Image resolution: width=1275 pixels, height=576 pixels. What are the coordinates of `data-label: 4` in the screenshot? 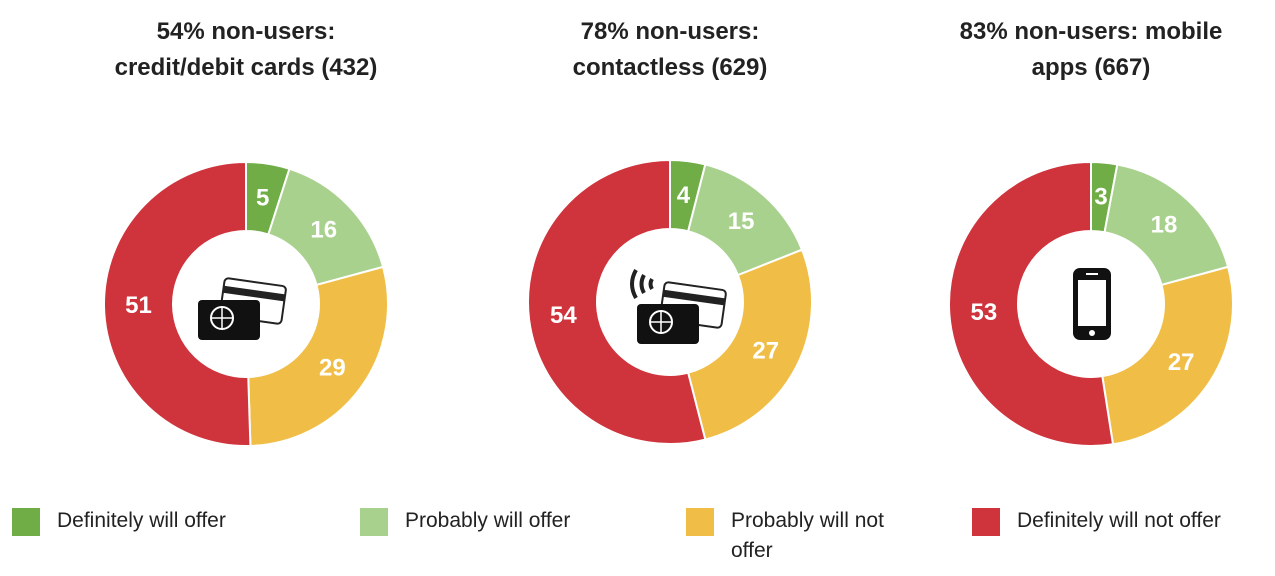 It's located at (684, 195).